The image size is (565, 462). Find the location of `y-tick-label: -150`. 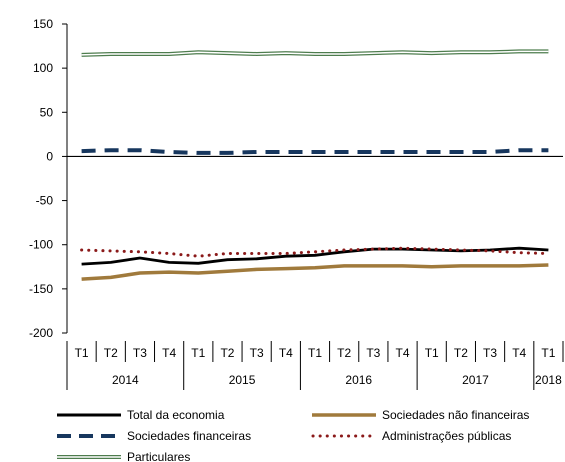

y-tick-label: -150 is located at coordinates (41, 289).